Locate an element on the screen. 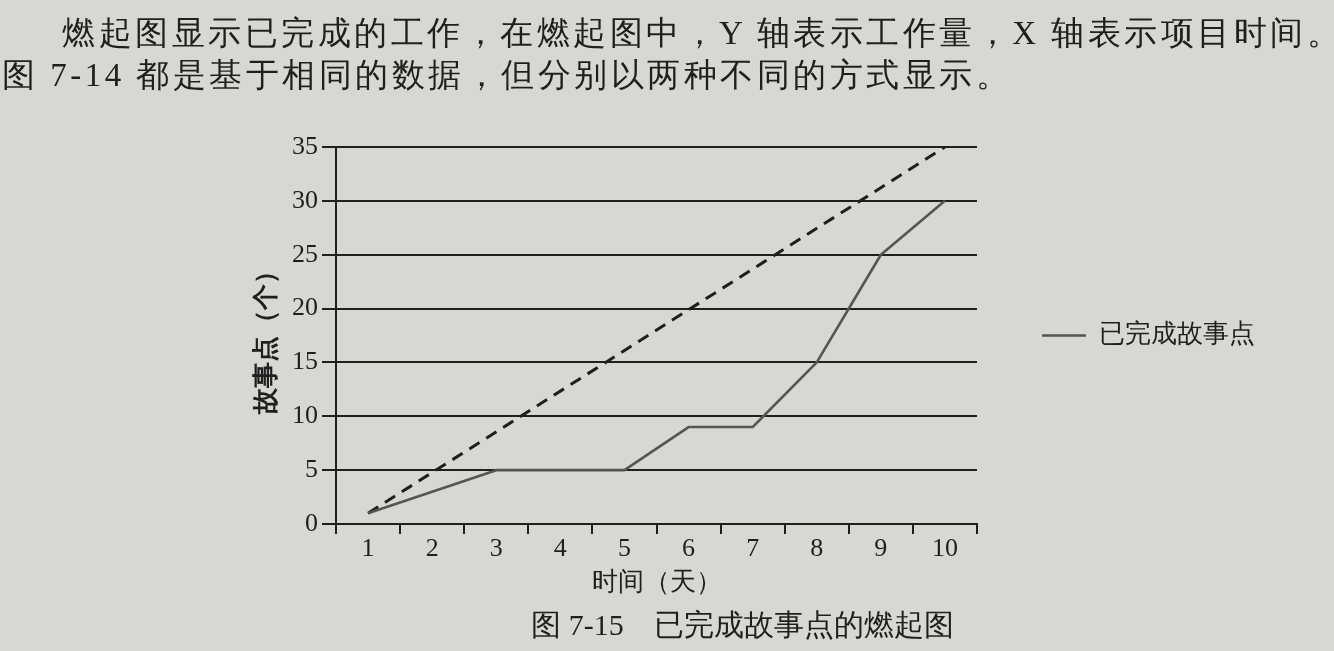 The image size is (1334, 651). x-tick-label: 8 is located at coordinates (817, 548).